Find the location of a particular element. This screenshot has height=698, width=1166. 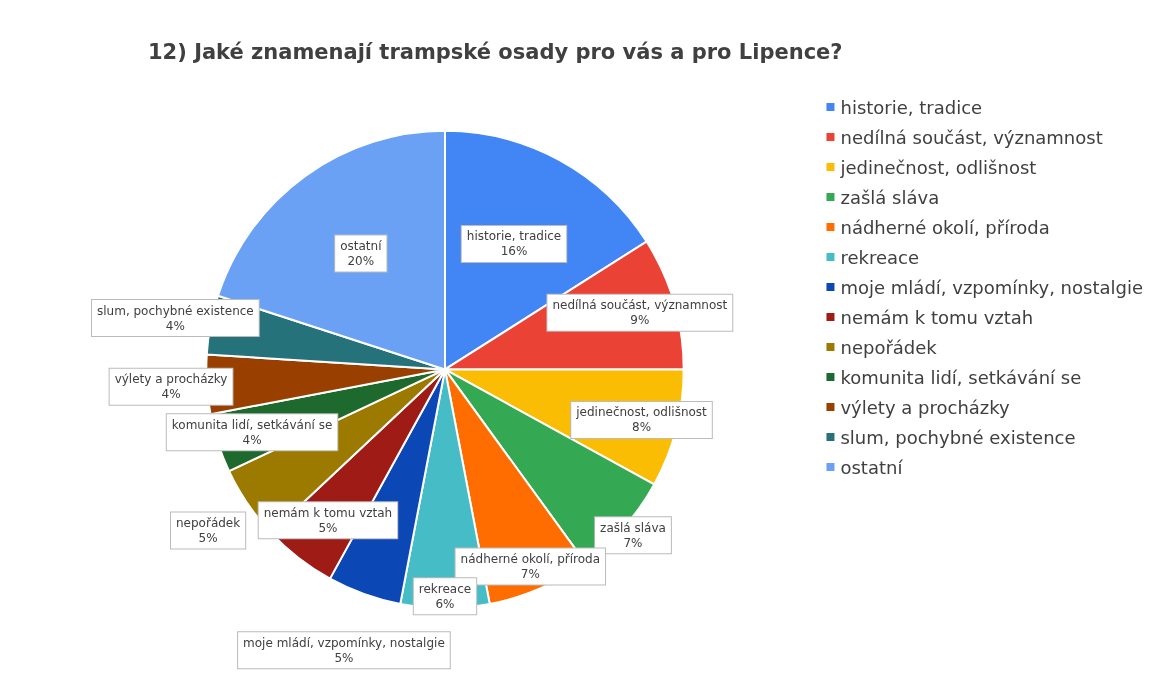

data-label: 9% is located at coordinates (640, 320).